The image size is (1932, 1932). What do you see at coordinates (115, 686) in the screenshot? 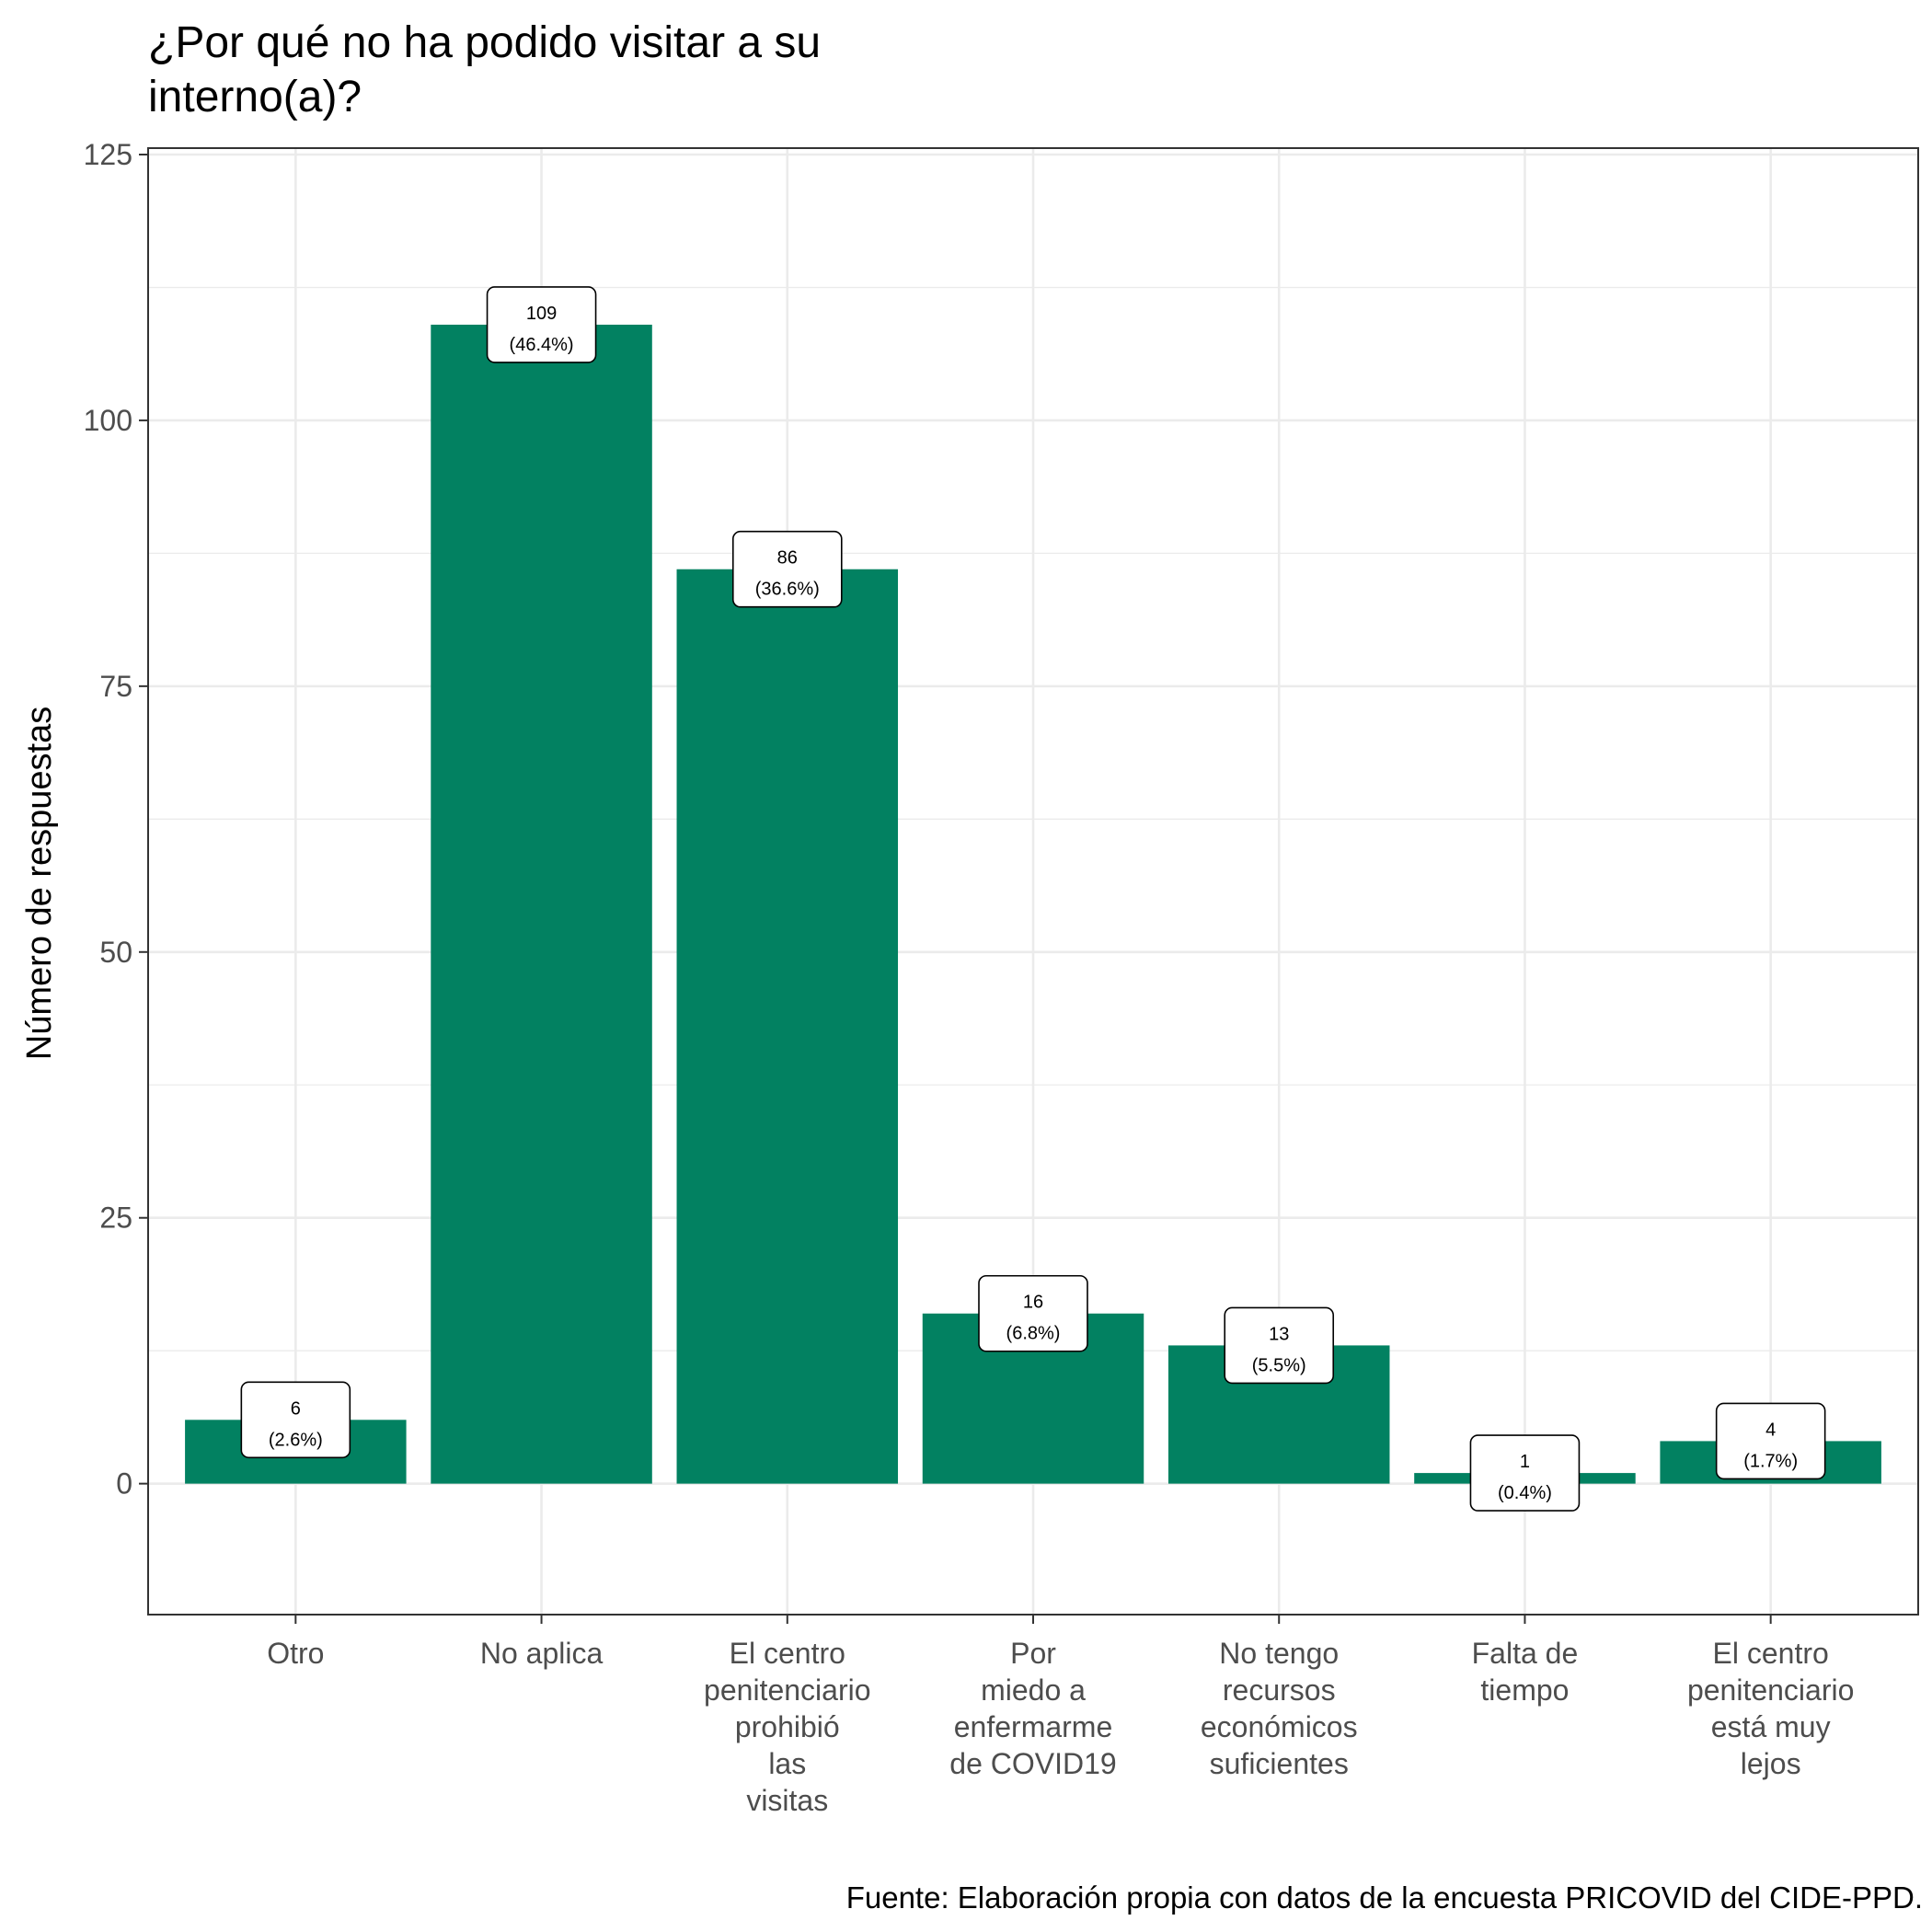
I see `y-tick-label: 75` at bounding box center [115, 686].